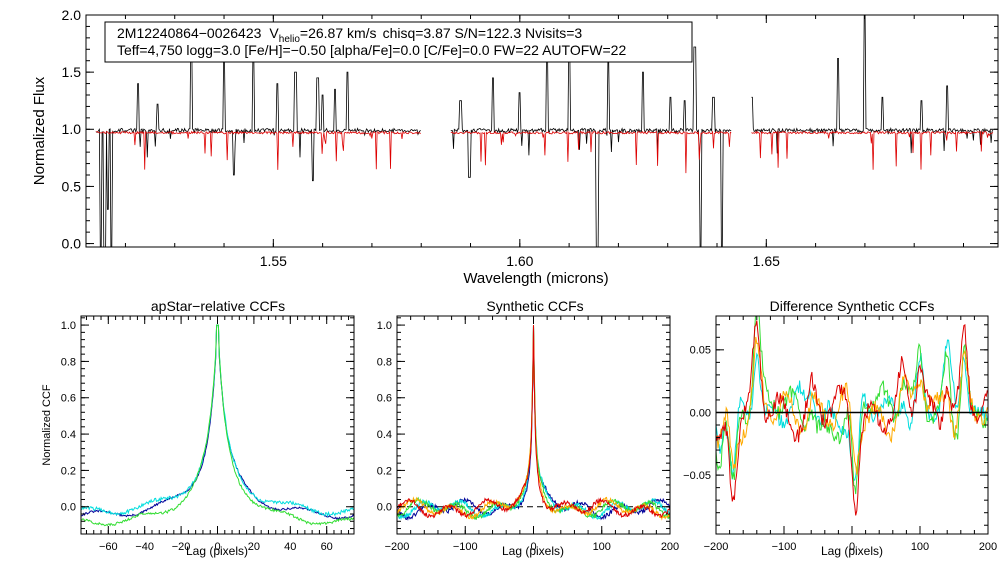 This screenshot has height=581, width=1008. I want to click on difference-ccf-y-tick-labels: −0.05 0.00 0.05, so click(697, 413).